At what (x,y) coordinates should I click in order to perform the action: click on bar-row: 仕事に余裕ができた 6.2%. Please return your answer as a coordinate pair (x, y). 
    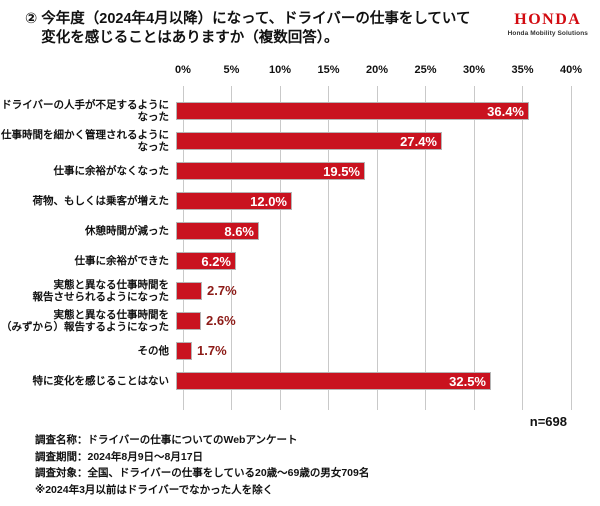
    Looking at the image, I should click on (300, 261).